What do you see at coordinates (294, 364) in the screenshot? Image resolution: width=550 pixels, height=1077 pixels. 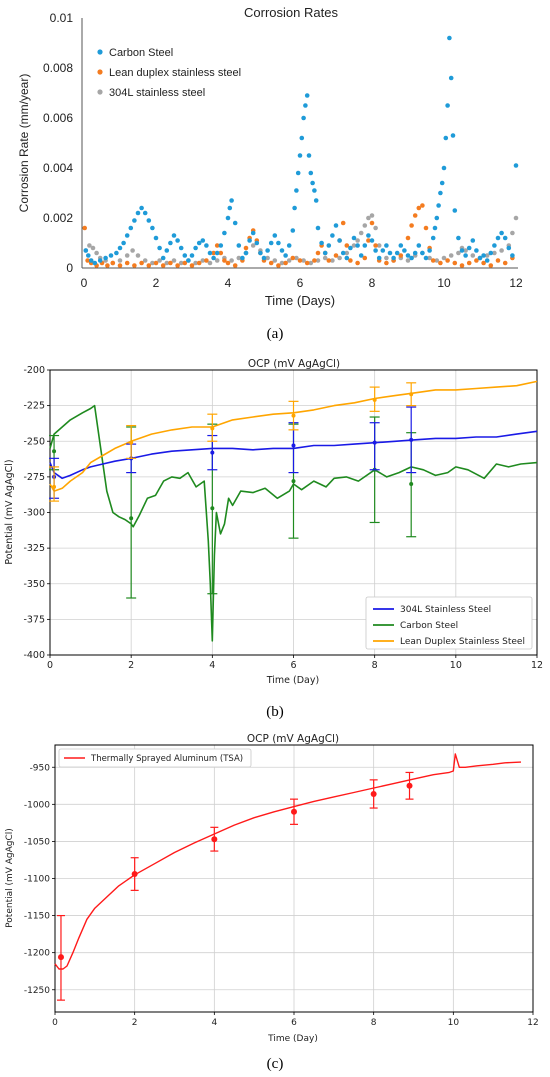 I see `panel-b-title: OCP (mV AgAgCl)` at bounding box center [294, 364].